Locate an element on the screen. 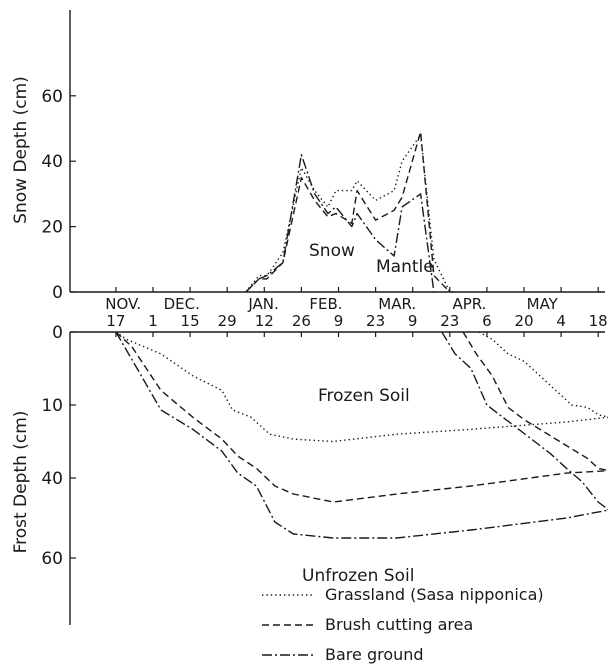 Image resolution: width=608 pixels, height=666 pixels. frost-y-axis-title: Frost Depth (cm) is located at coordinates (21, 482).